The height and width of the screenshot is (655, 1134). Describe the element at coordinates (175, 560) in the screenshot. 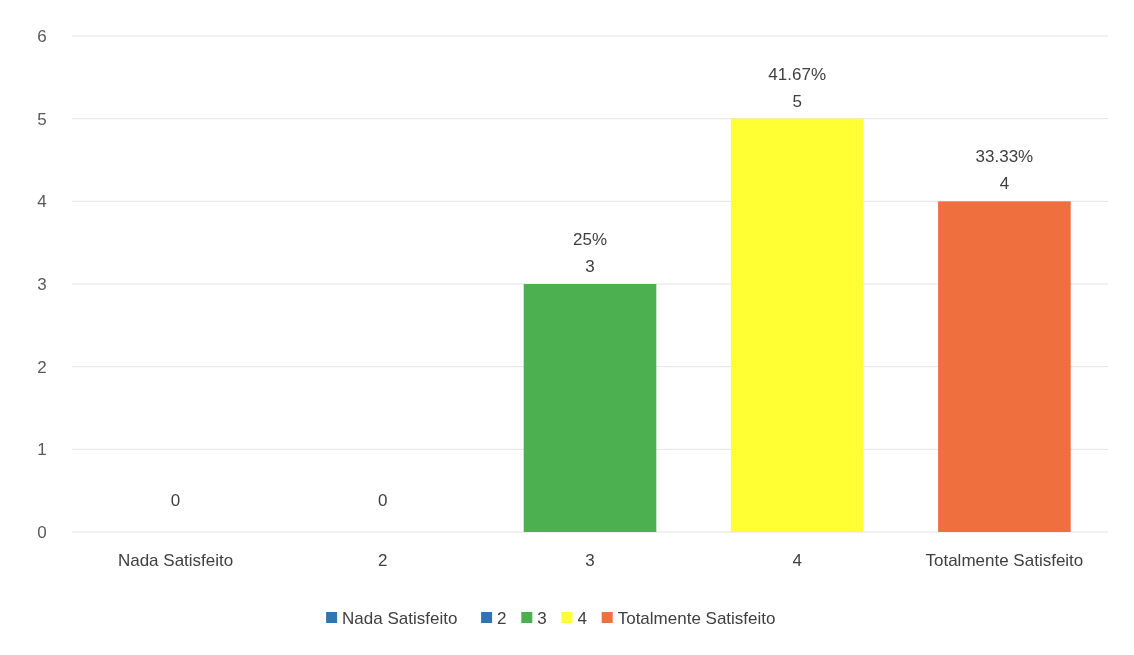

I see `x-tick-label: Nada Satisfeito` at that location.